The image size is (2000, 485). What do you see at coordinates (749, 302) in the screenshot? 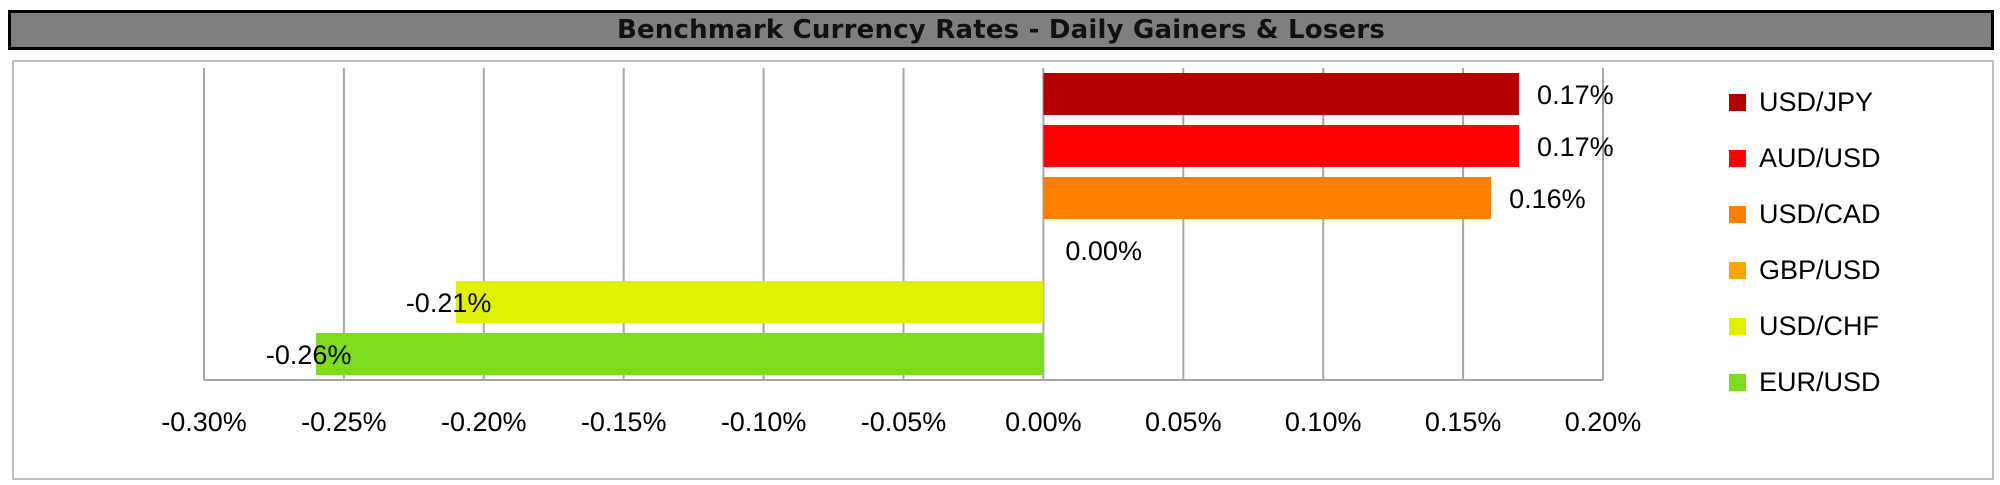
I see `bar-usd-chf` at bounding box center [749, 302].